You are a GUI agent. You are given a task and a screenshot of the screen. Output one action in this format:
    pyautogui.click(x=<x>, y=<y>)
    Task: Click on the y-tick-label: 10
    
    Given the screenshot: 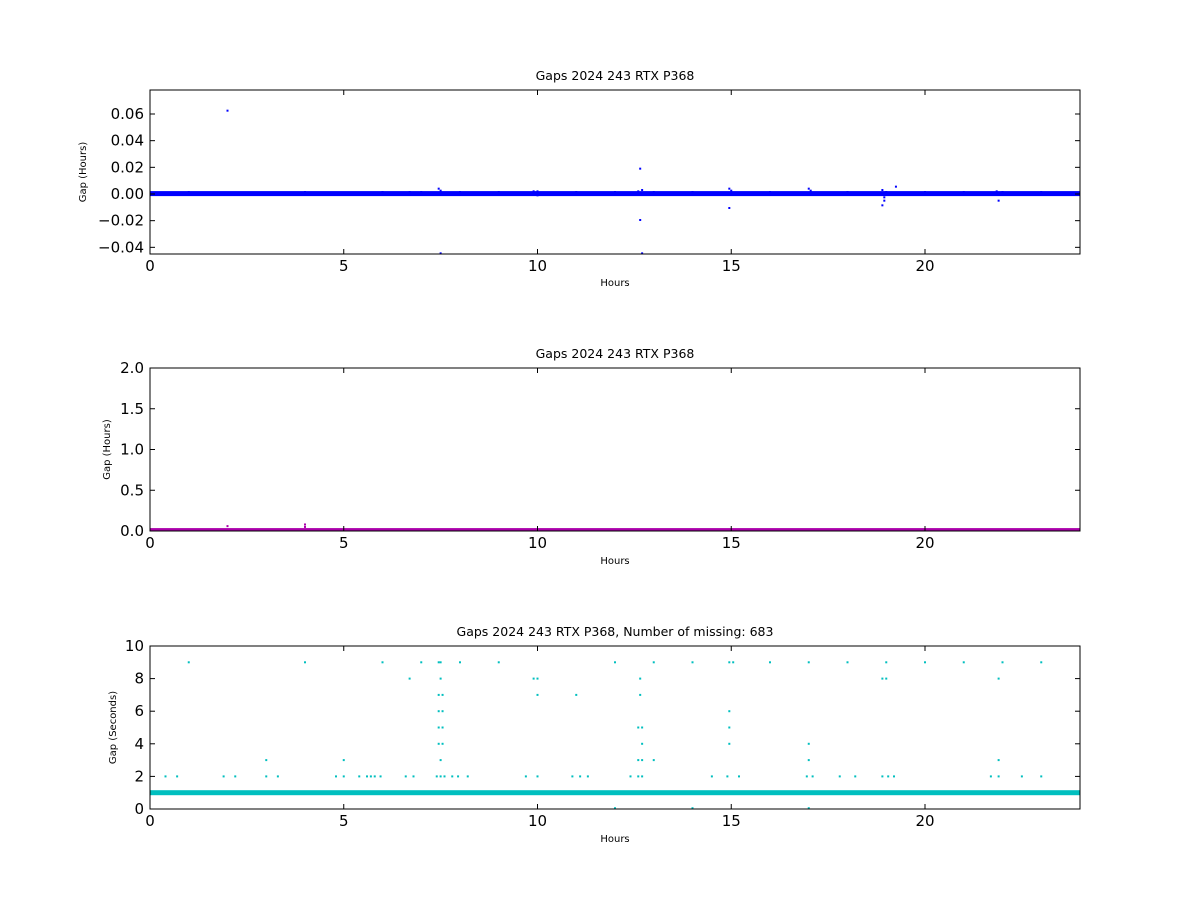 What is the action you would take?
    pyautogui.click(x=134, y=646)
    